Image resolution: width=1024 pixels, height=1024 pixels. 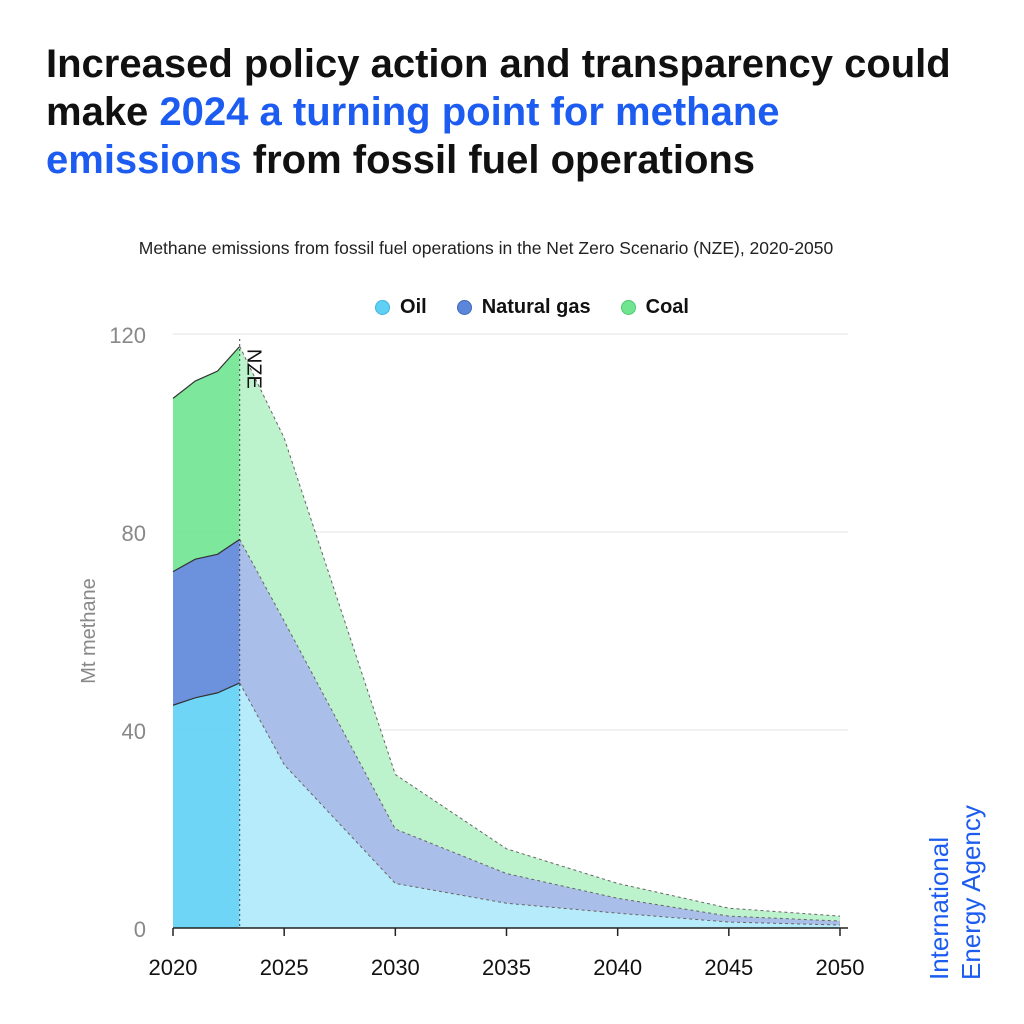 What do you see at coordinates (464, 307) in the screenshot?
I see `legend-swatch-natural-gas` at bounding box center [464, 307].